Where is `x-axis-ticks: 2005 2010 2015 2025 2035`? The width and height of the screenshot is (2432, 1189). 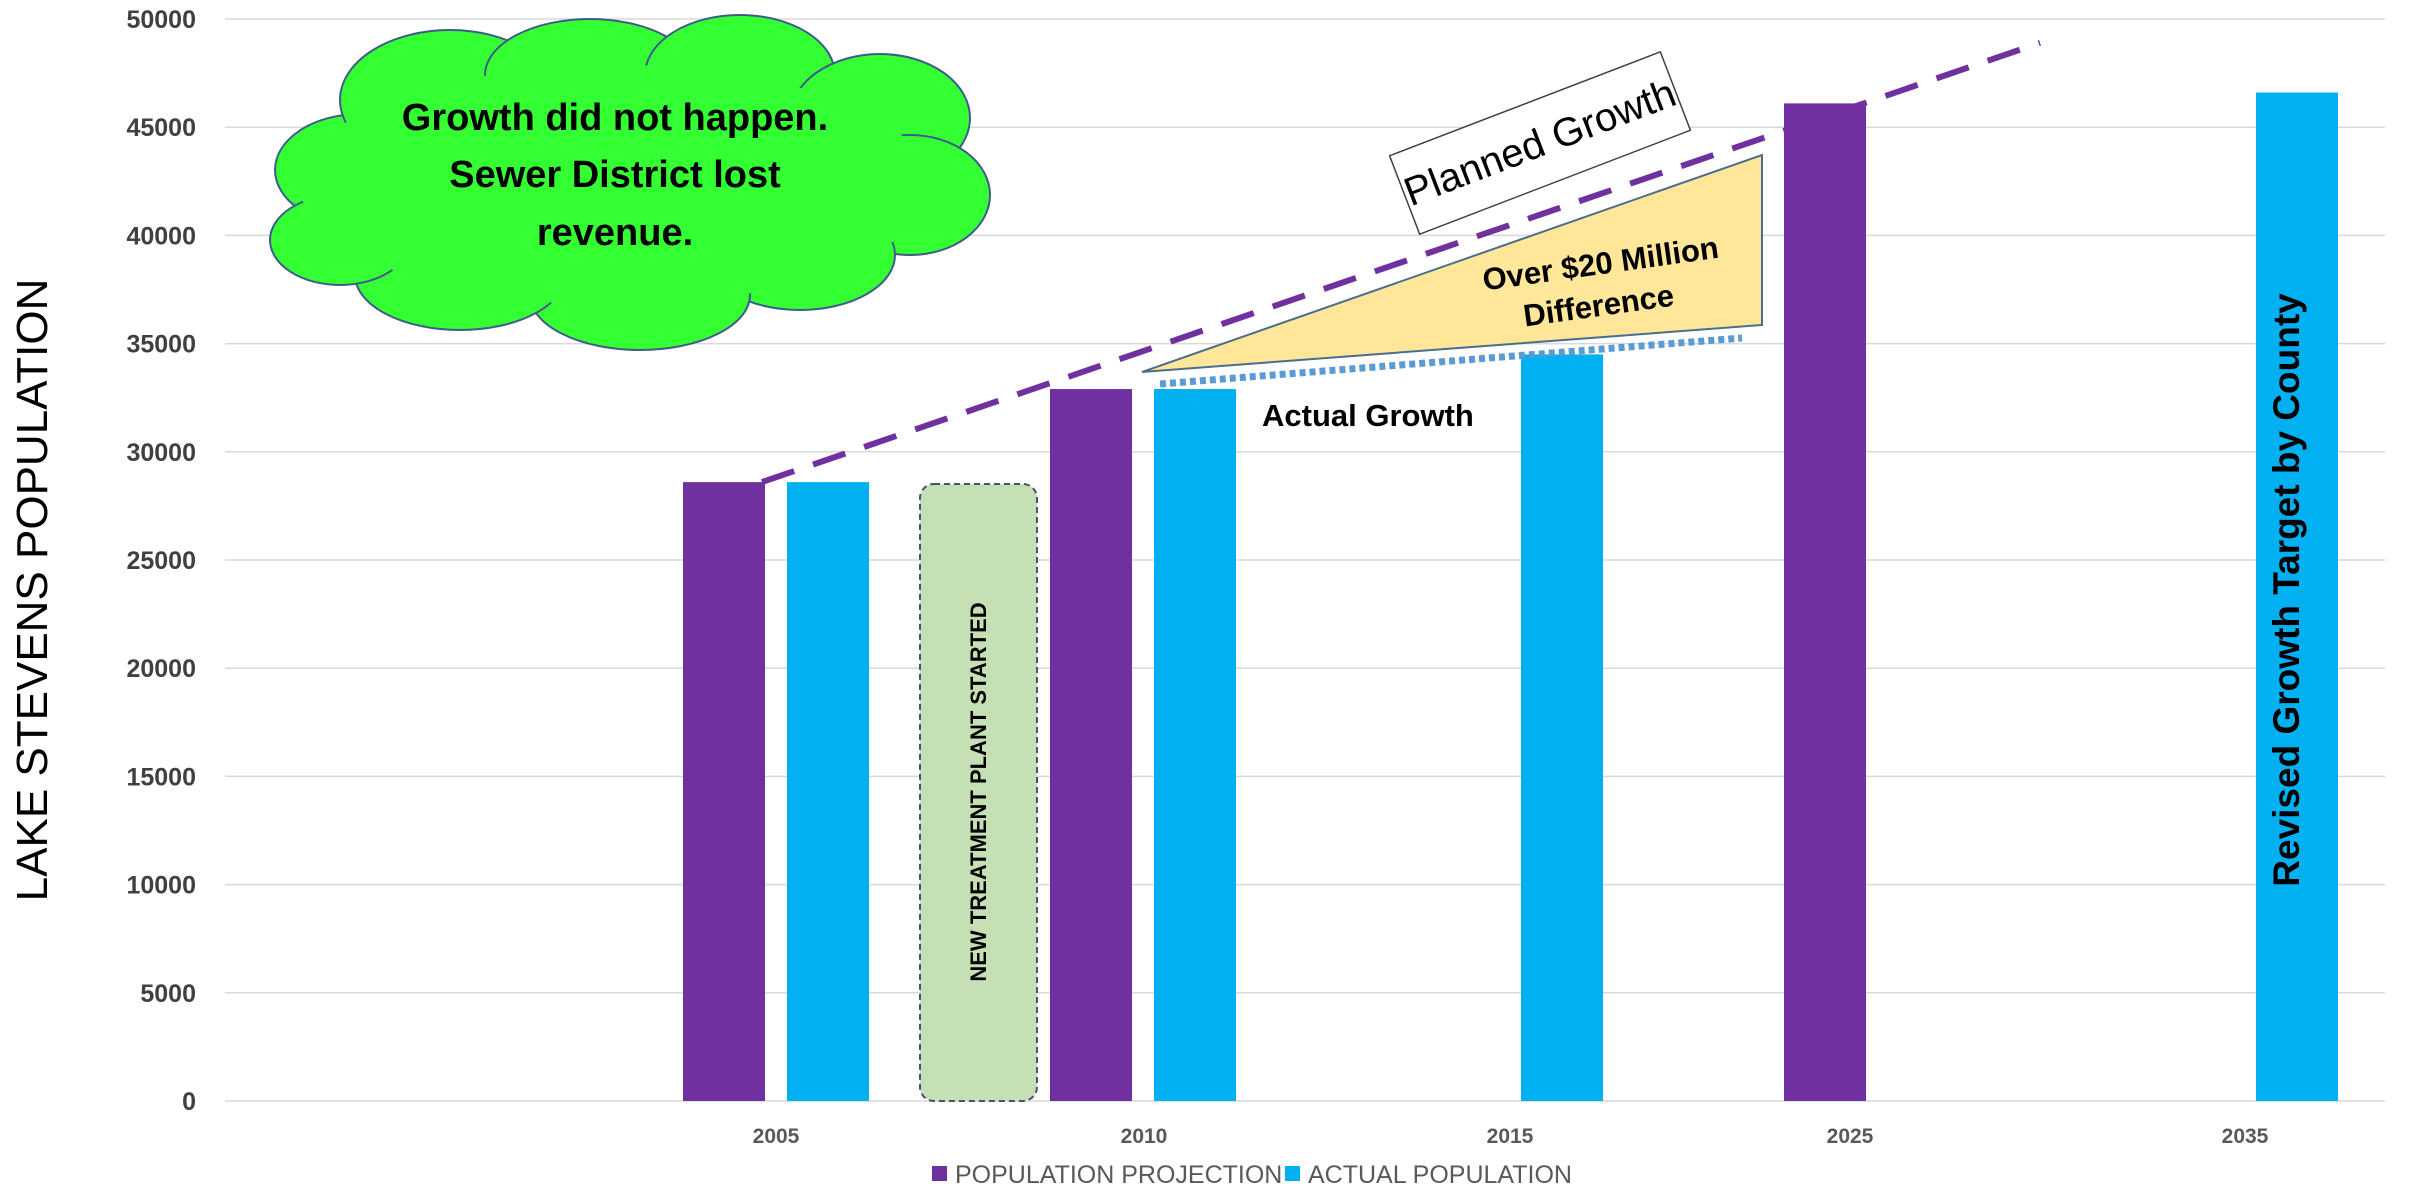
x-axis-ticks: 2005 2010 2015 2025 2035 is located at coordinates (1511, 1136).